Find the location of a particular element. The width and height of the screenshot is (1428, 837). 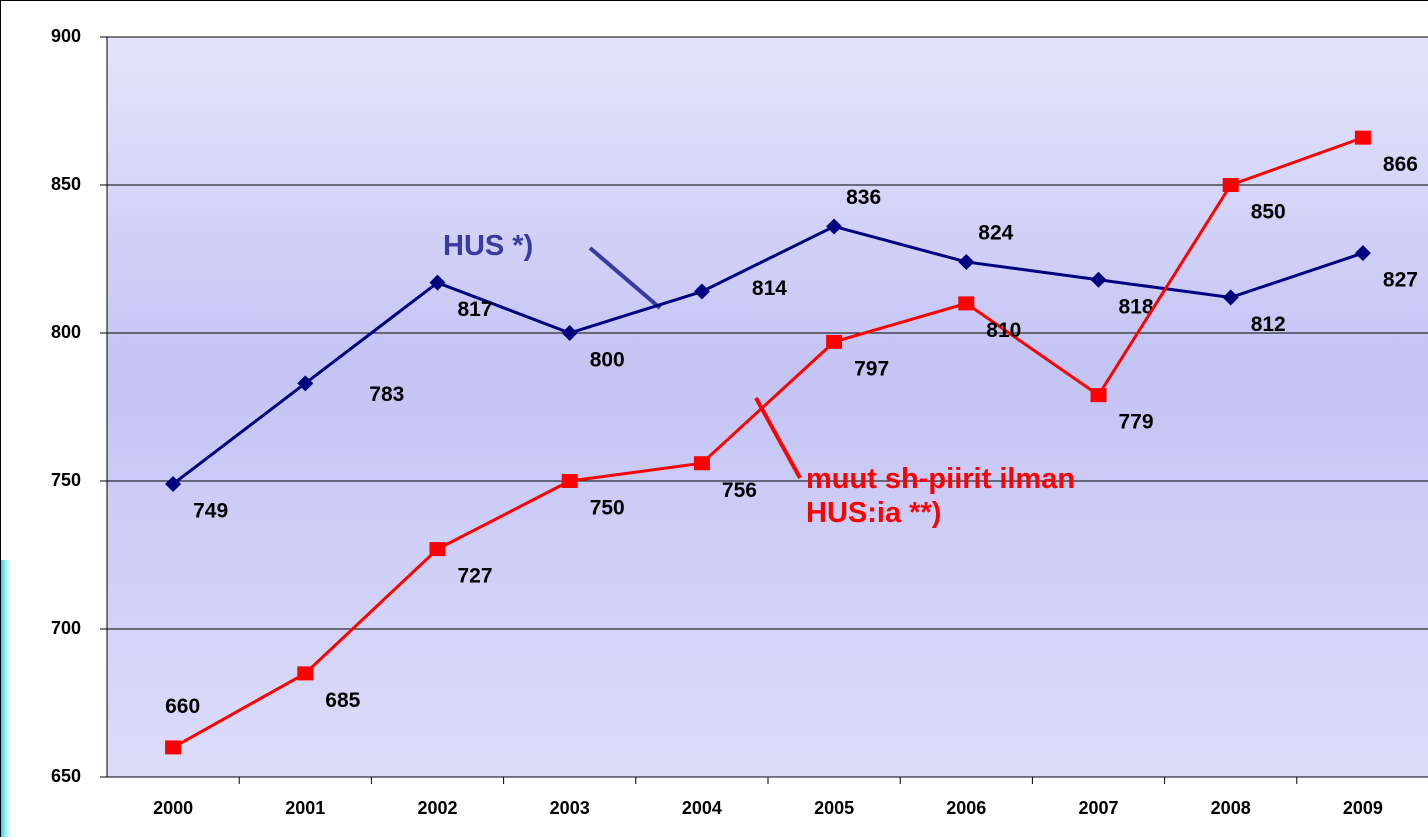

x-tick-label: 2000 is located at coordinates (173, 808).